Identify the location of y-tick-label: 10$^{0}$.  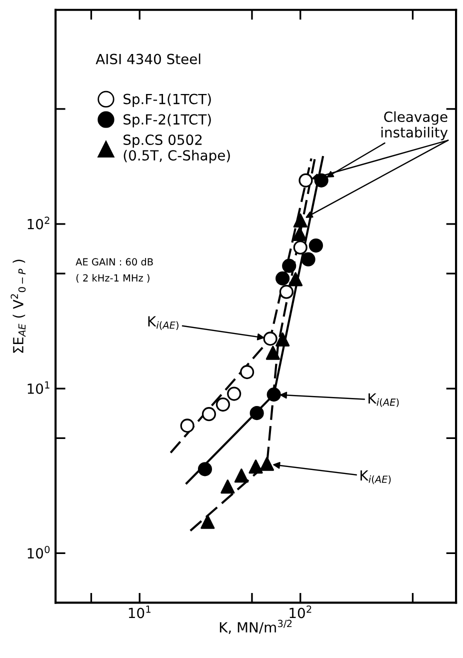
(39, 552).